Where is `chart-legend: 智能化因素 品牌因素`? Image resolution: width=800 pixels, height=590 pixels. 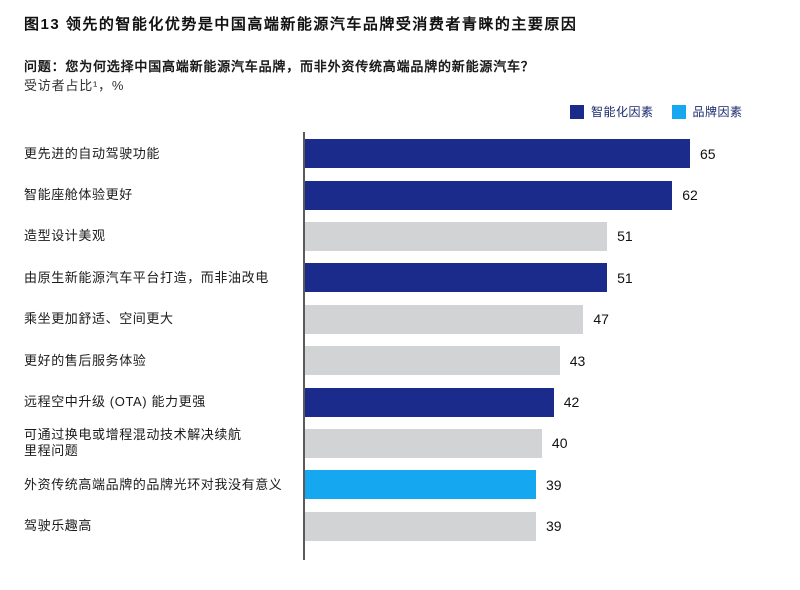
chart-legend: 智能化因素 品牌因素 is located at coordinates (656, 111).